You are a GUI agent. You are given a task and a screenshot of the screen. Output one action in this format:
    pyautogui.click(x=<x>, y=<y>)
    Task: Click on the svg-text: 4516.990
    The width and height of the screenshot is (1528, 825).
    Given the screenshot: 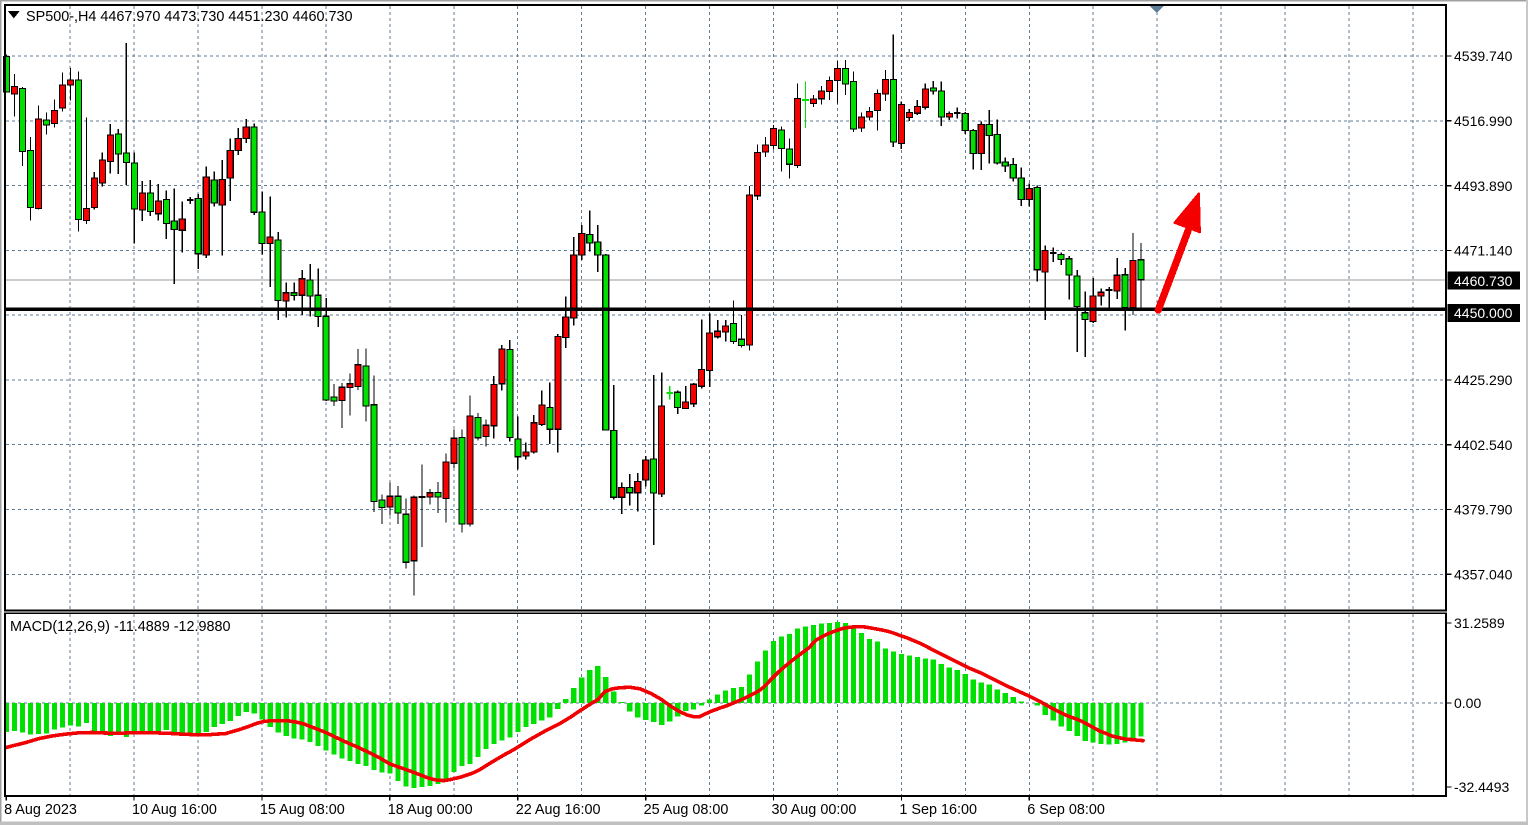 What is the action you would take?
    pyautogui.click(x=1483, y=121)
    